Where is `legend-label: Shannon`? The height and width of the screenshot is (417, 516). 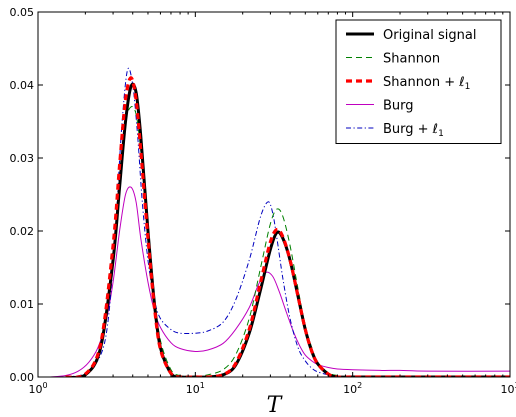 legend-label: Shannon is located at coordinates (411, 59).